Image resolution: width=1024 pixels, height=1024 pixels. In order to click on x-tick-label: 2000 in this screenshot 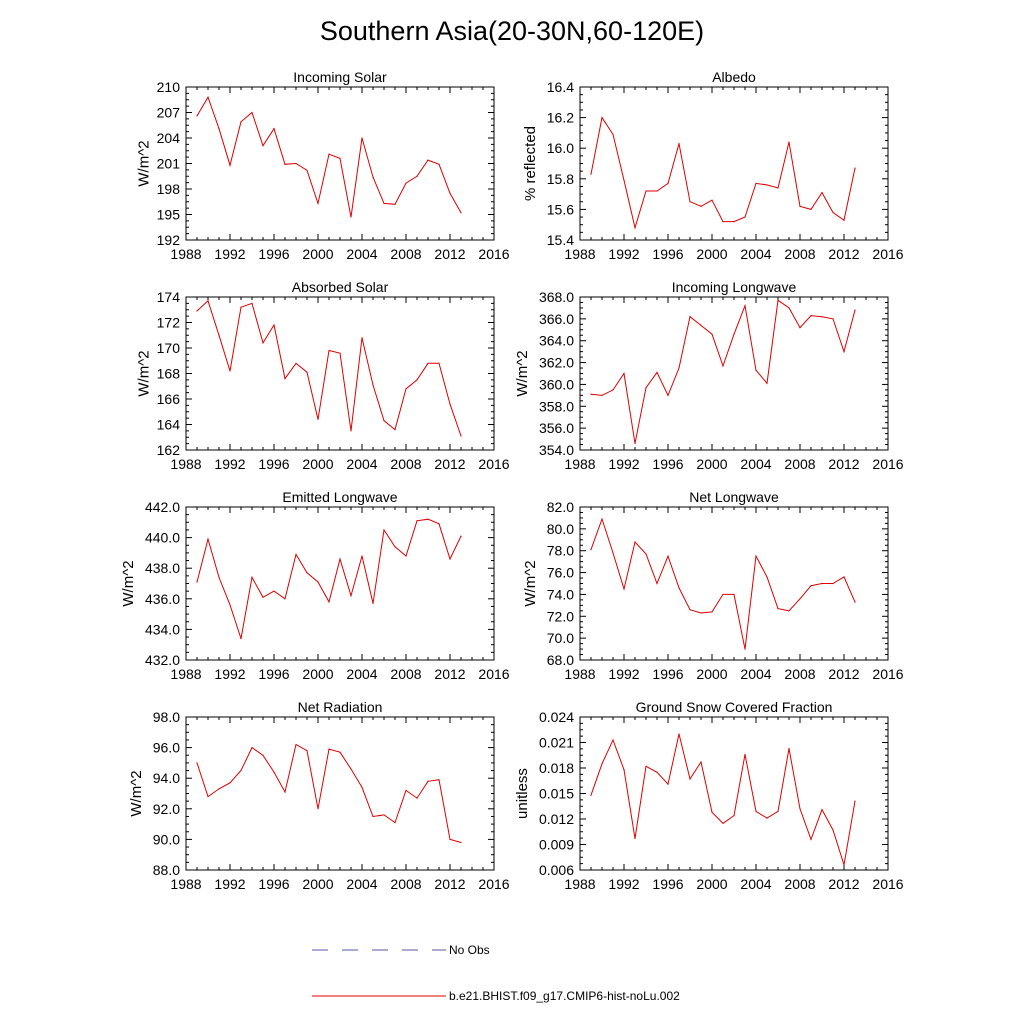, I will do `click(317, 254)`.